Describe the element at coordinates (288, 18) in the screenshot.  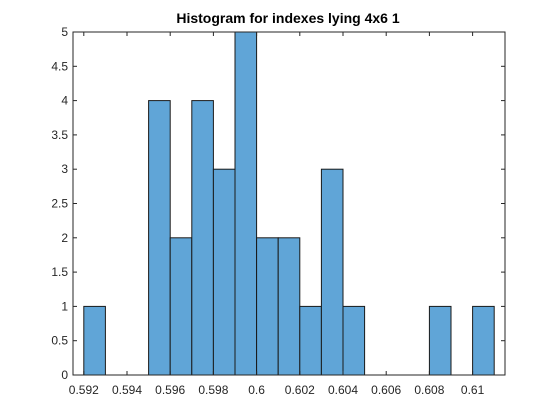
I see `chart-title: Histogram for indexes lying 4x6 1` at that location.